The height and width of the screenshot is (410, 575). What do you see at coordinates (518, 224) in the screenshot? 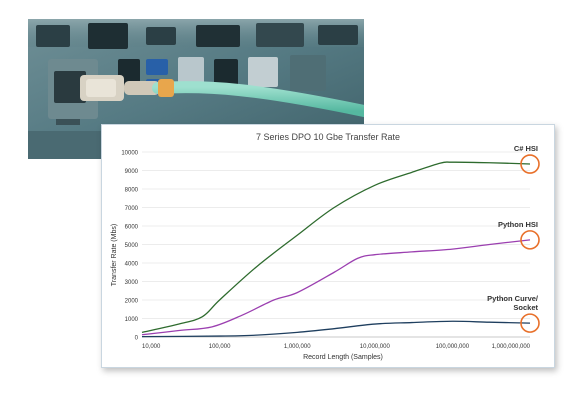
I see `series-end-label: Python HSI` at bounding box center [518, 224].